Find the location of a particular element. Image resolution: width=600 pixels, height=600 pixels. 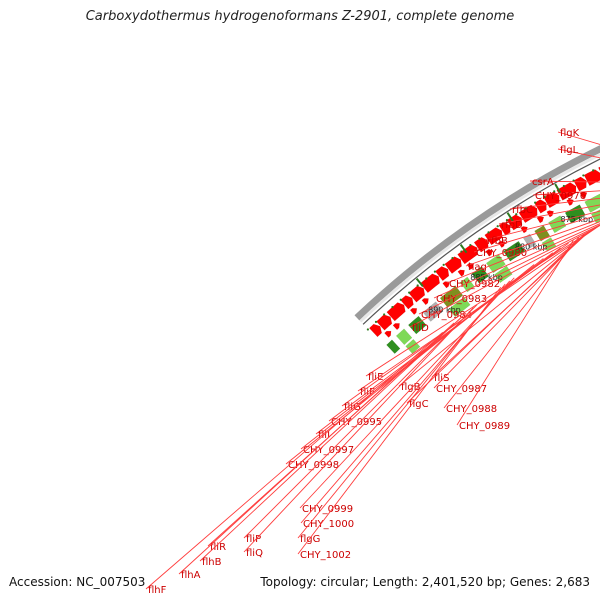

feature-layer is located at coordinates (484, 260).